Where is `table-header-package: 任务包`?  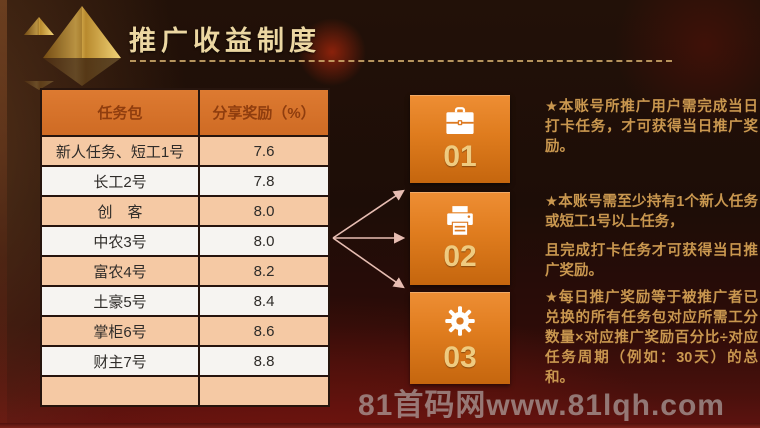 table-header-package: 任务包 is located at coordinates (121, 112).